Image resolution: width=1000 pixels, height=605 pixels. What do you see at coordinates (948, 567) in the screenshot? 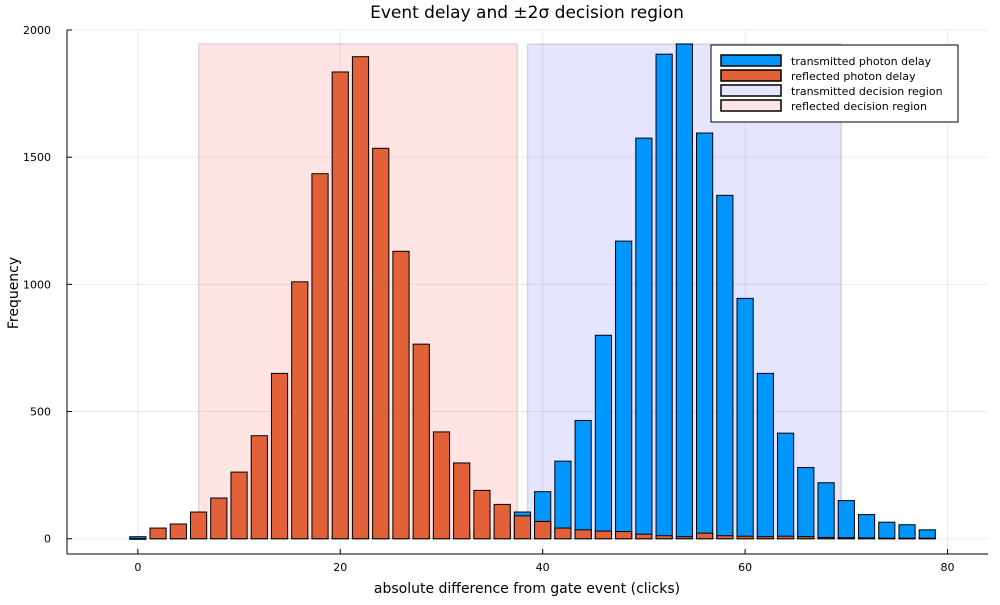
I see `x-tick-label: 80` at bounding box center [948, 567].